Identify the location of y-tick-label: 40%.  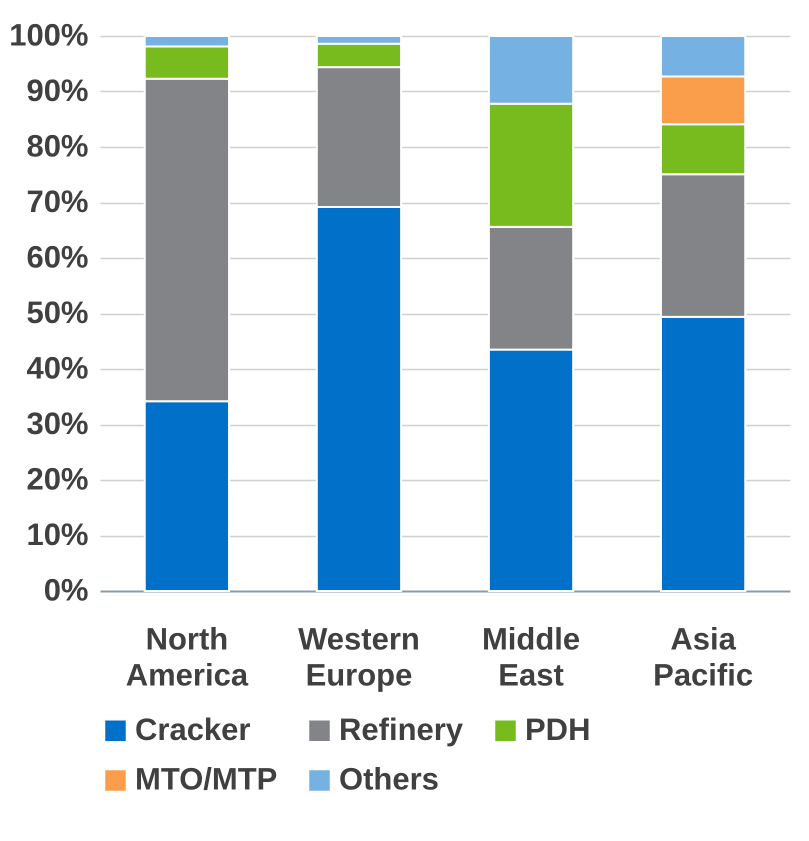
(57, 368).